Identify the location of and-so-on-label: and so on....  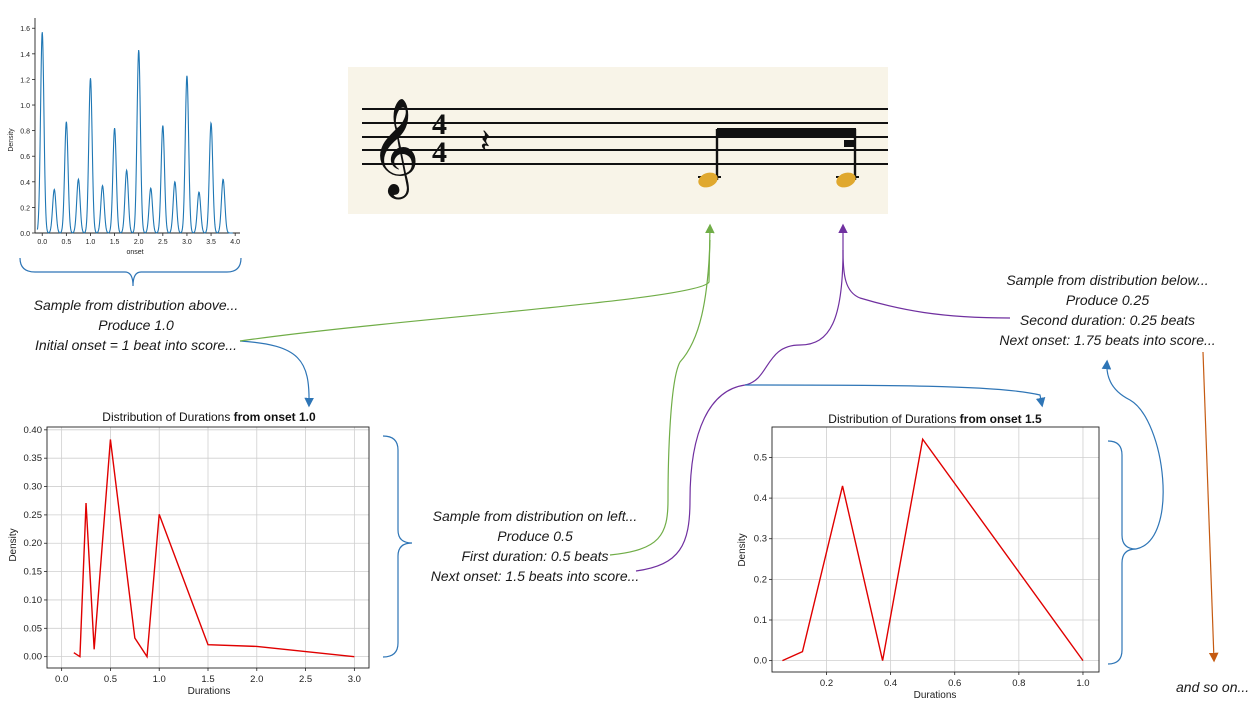
(1213, 687).